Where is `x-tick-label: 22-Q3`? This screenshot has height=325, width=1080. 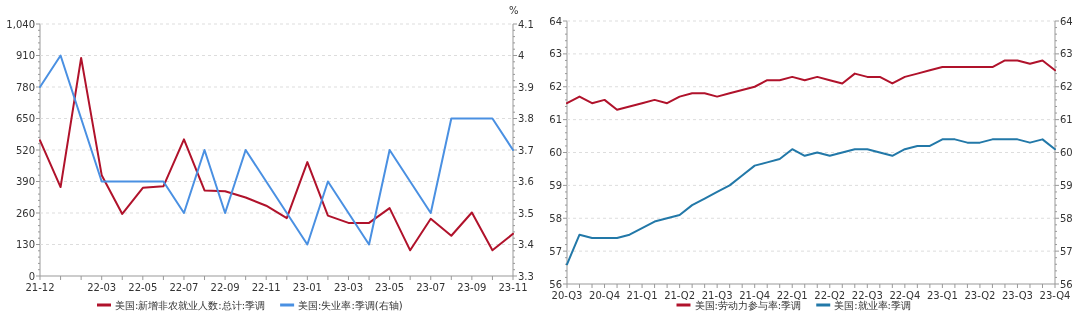
x-tick-label: 22-Q3 is located at coordinates (867, 295).